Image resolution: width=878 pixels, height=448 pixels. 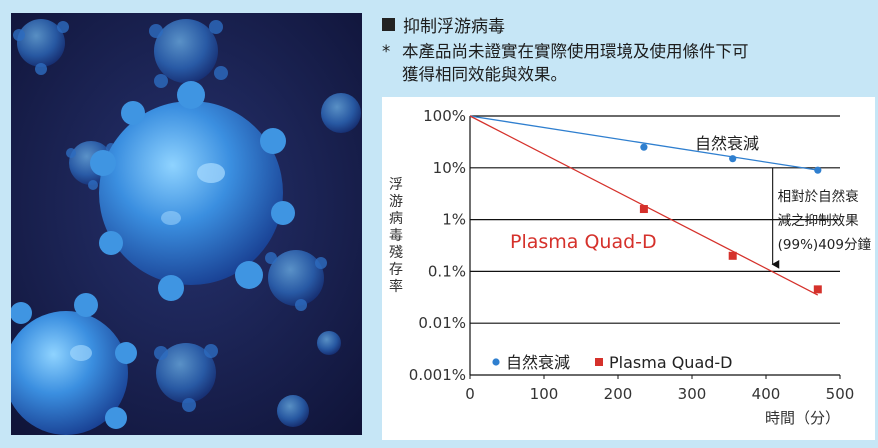 I want to click on y-axis-label-char: 存, so click(x=396, y=270).